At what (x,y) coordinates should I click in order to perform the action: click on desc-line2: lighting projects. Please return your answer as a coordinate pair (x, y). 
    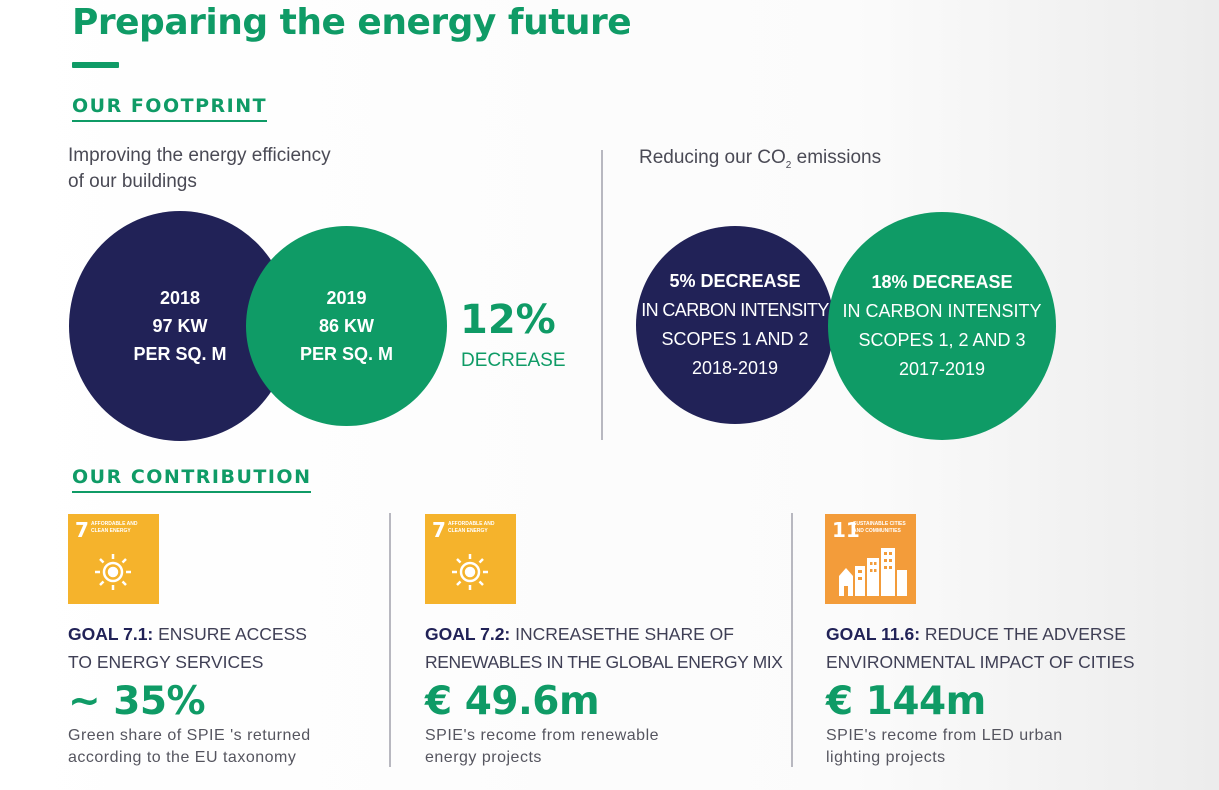
    Looking at the image, I should click on (886, 757).